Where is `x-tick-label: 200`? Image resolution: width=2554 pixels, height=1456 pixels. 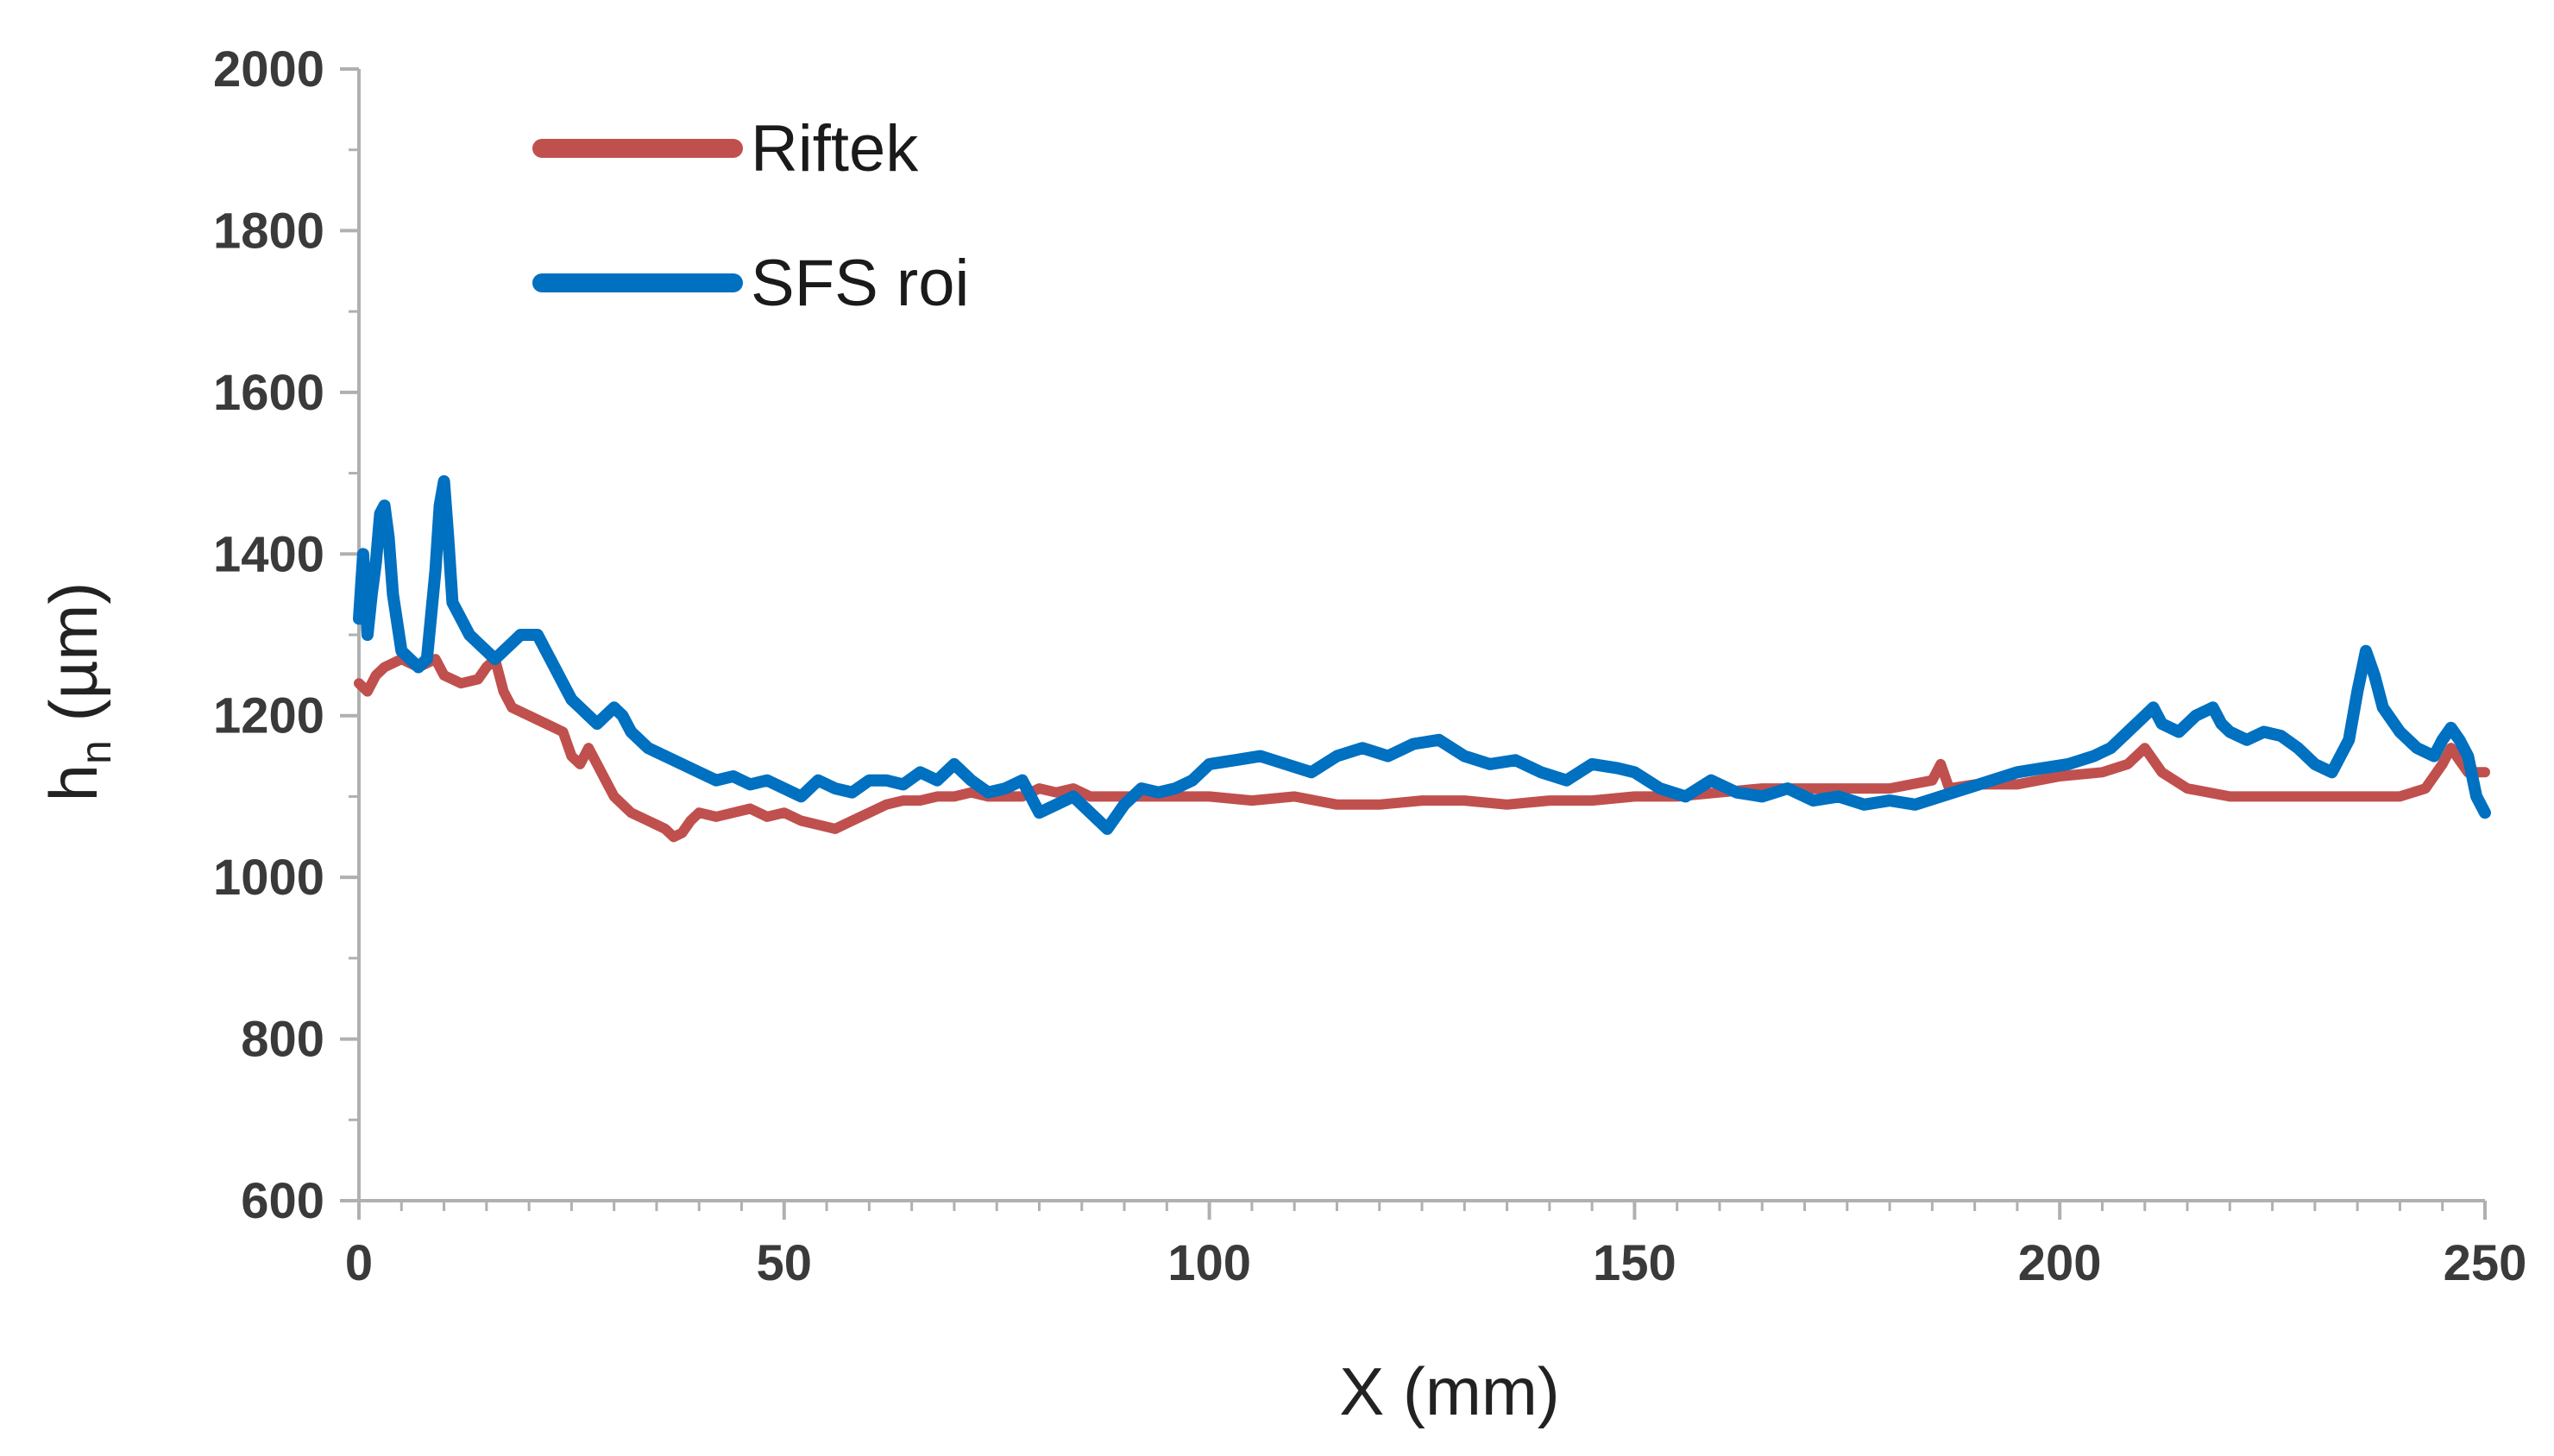
x-tick-label: 200 is located at coordinates (2060, 1263).